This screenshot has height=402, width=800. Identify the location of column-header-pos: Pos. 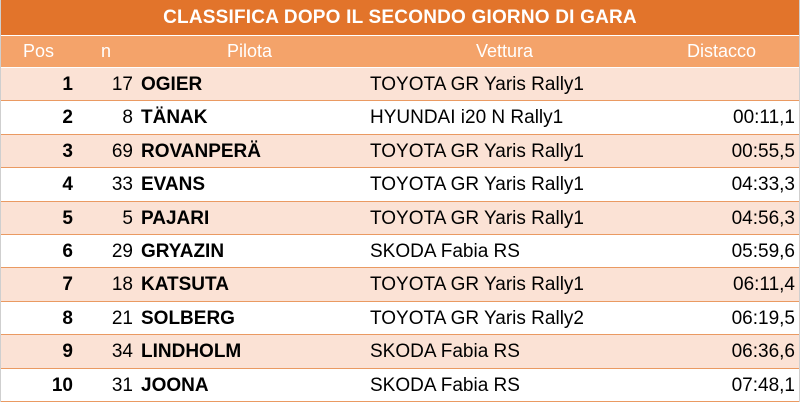
(39, 51).